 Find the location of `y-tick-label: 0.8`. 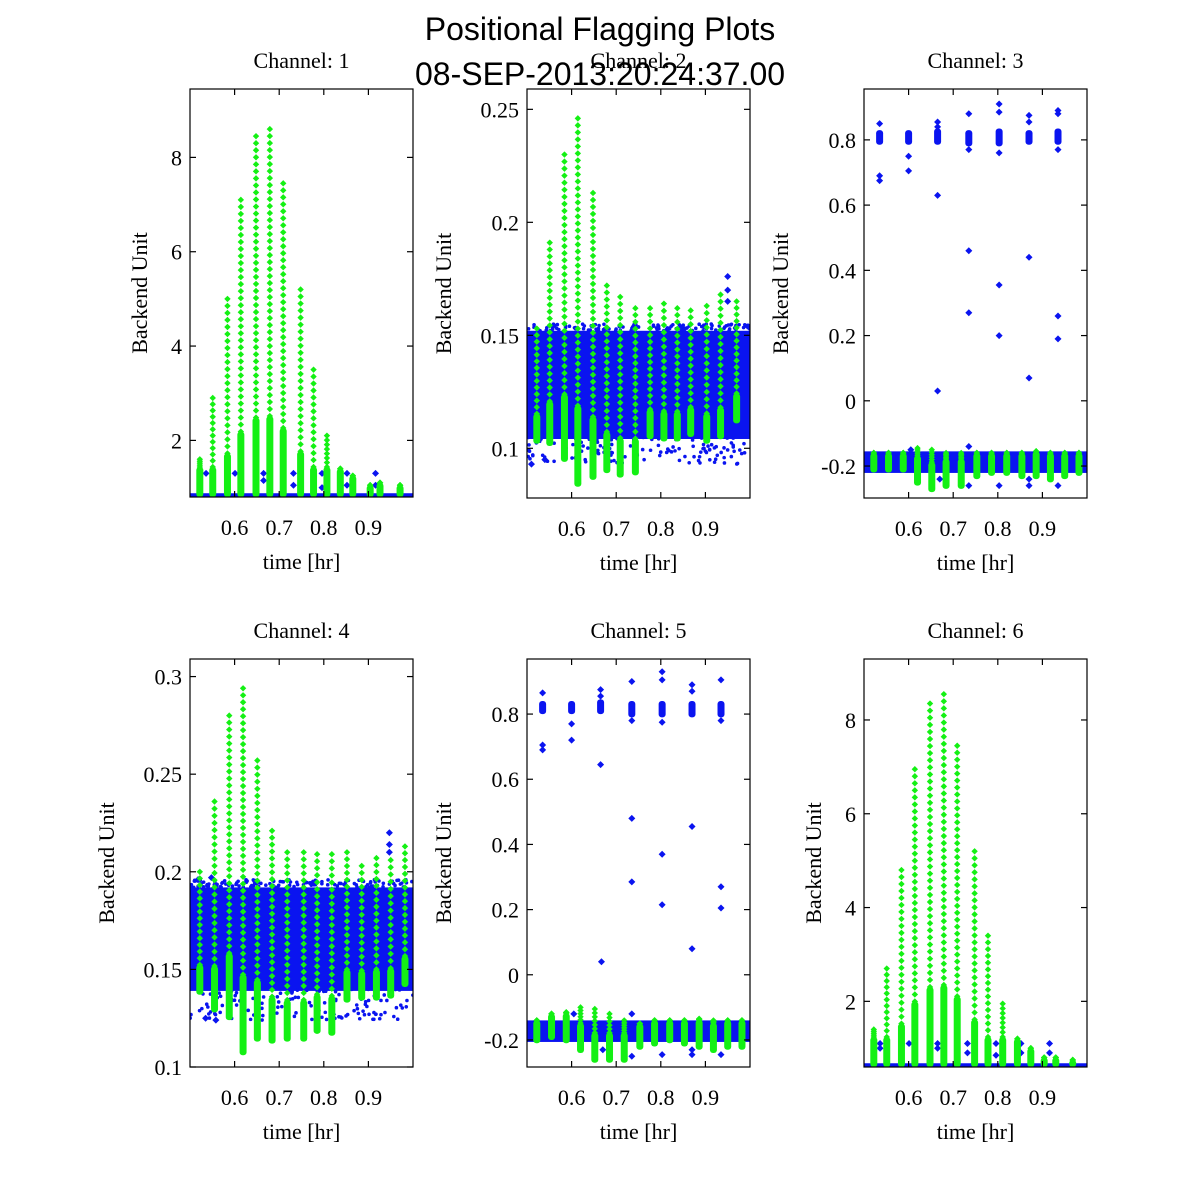

y-tick-label: 0.8 is located at coordinates (843, 140).